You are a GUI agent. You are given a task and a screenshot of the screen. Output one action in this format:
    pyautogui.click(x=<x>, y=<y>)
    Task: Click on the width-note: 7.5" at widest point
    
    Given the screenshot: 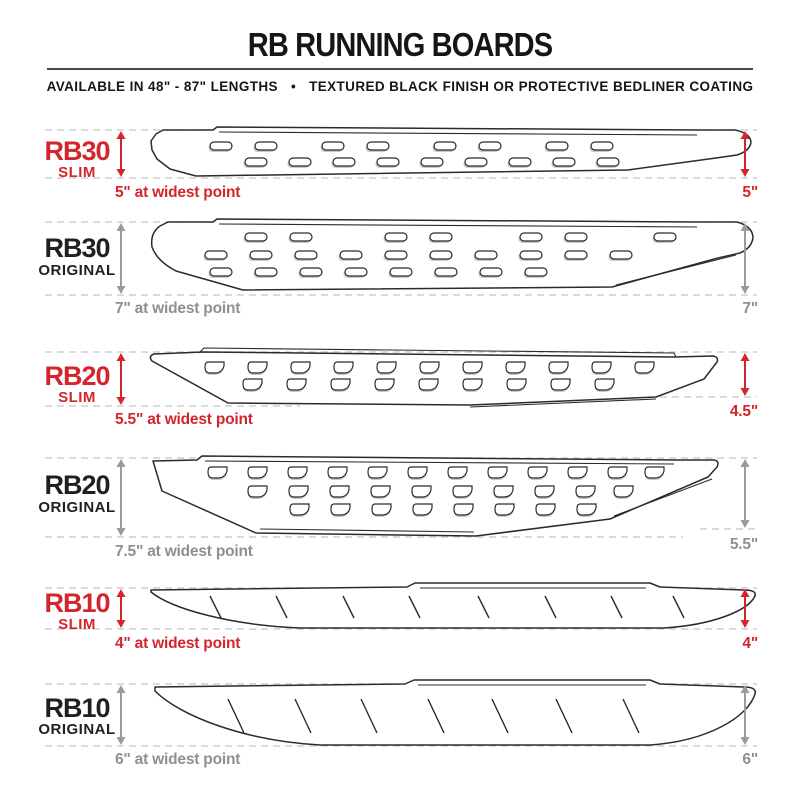 What is the action you would take?
    pyautogui.click(x=184, y=551)
    